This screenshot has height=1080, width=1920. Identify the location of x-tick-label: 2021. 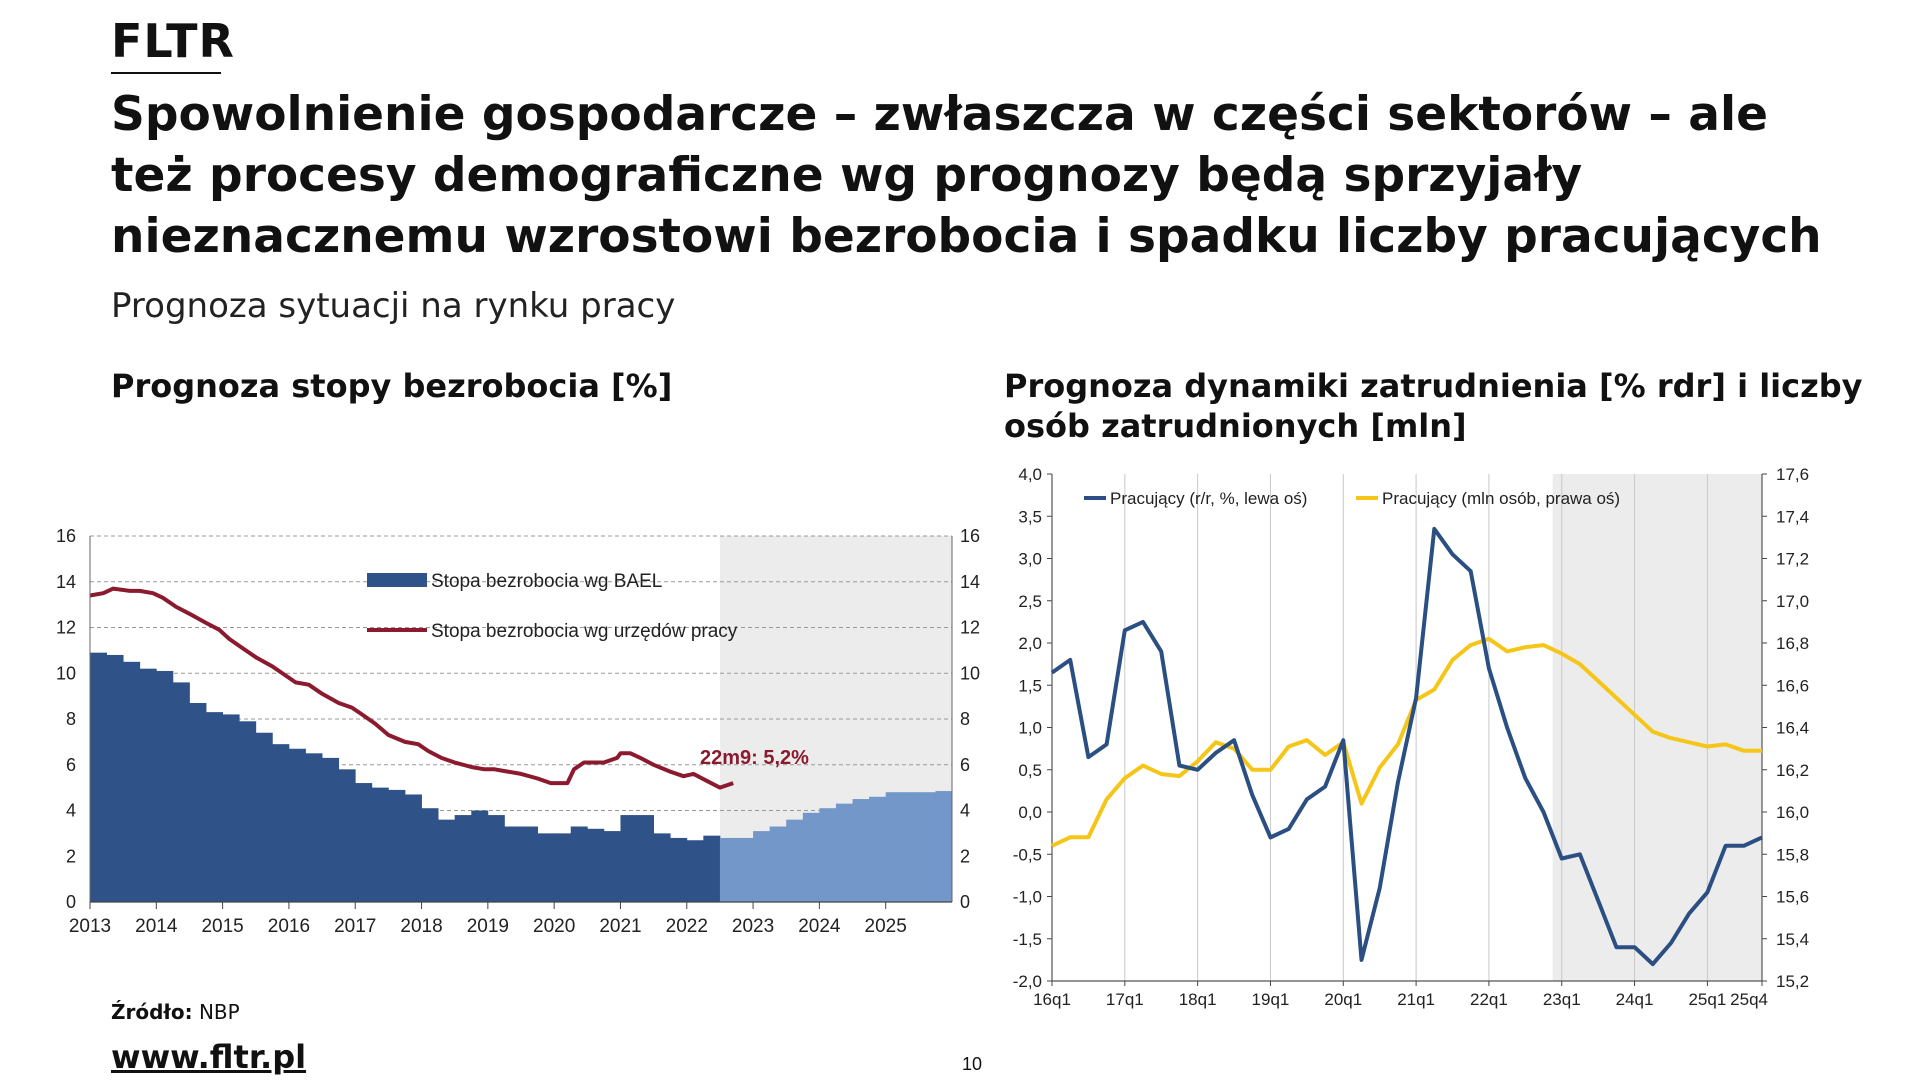
(620, 926).